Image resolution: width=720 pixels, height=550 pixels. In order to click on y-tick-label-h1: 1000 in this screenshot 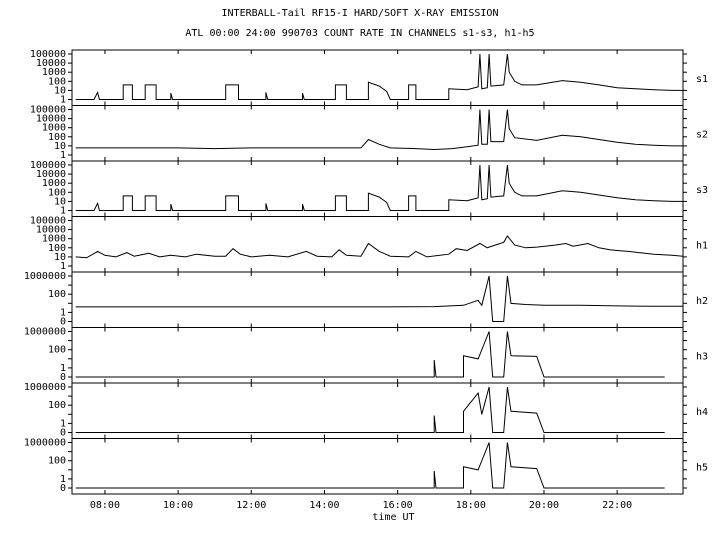, I will do `click(54, 239)`.